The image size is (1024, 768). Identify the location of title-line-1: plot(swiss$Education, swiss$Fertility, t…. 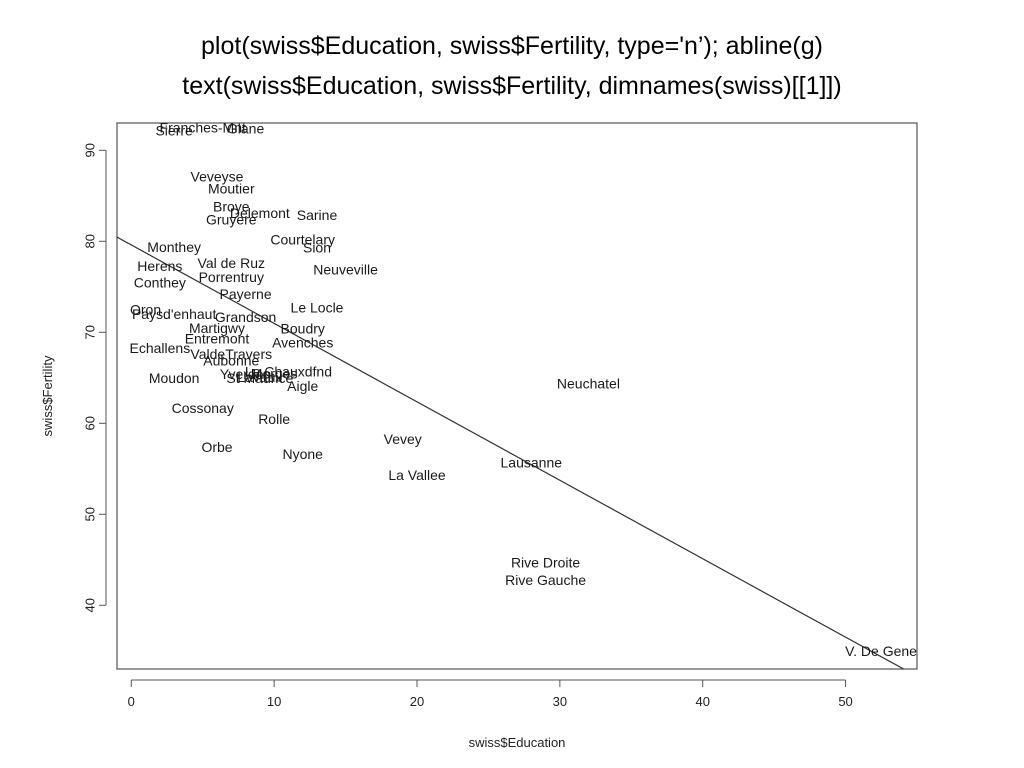
(512, 46).